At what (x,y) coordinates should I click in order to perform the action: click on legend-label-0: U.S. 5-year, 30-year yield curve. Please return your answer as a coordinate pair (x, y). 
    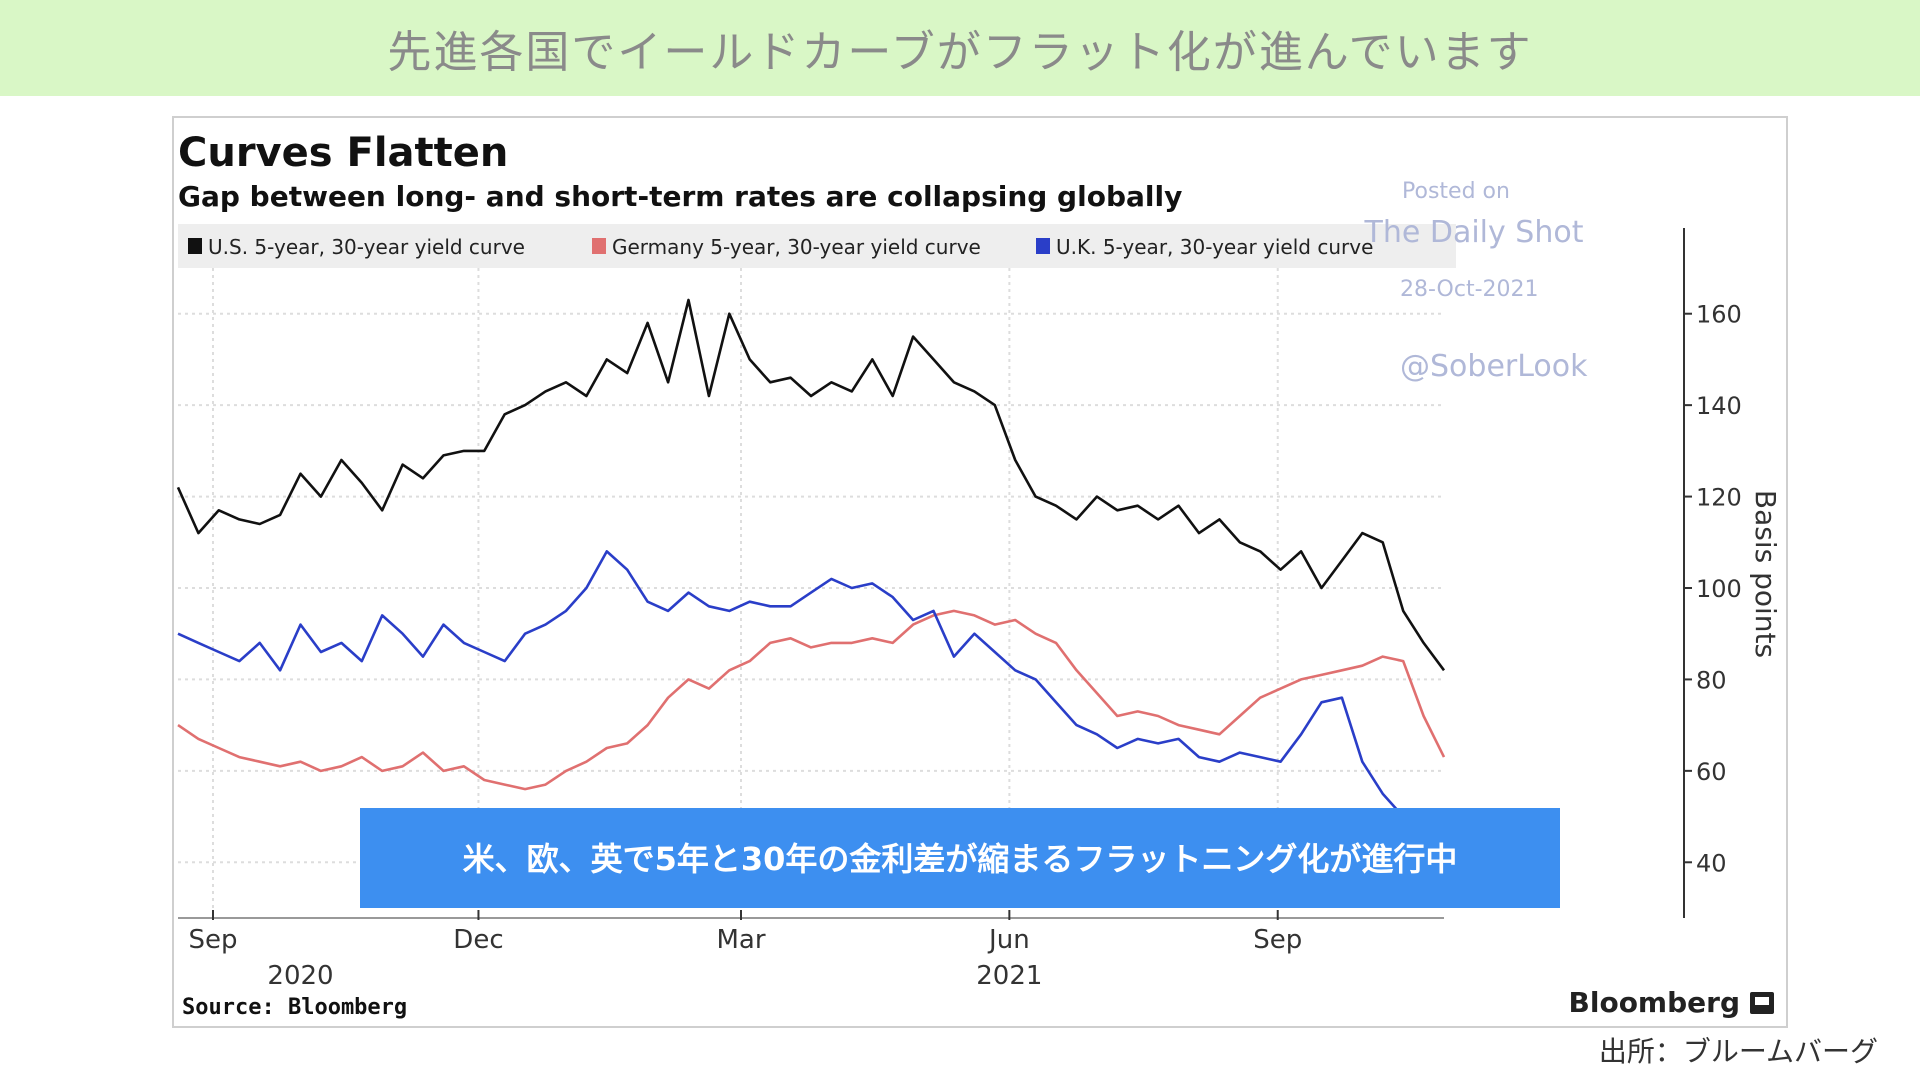
    Looking at the image, I should click on (366, 247).